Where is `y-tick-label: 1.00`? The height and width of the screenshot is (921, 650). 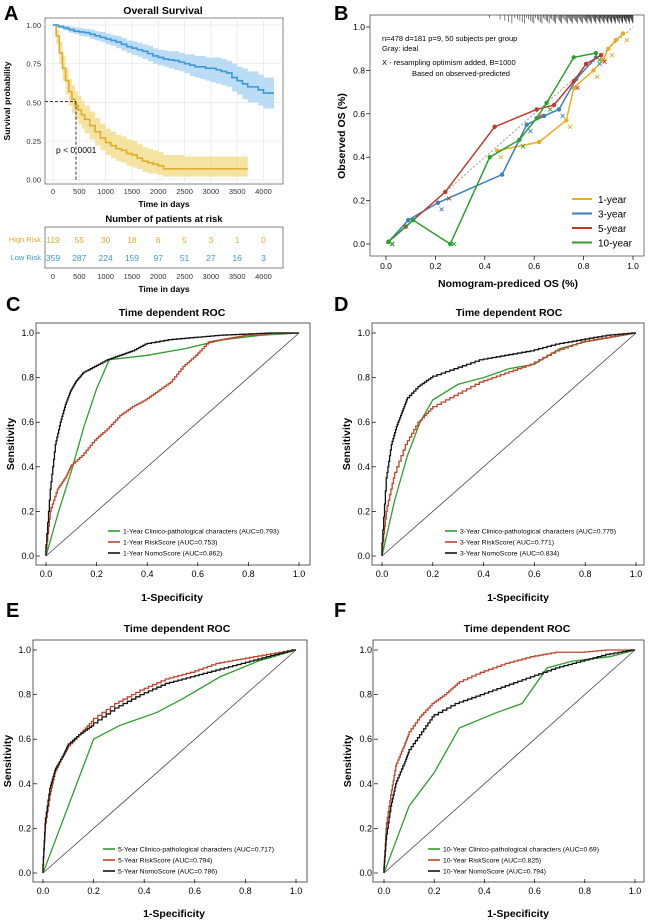 y-tick-label: 1.00 is located at coordinates (33, 25).